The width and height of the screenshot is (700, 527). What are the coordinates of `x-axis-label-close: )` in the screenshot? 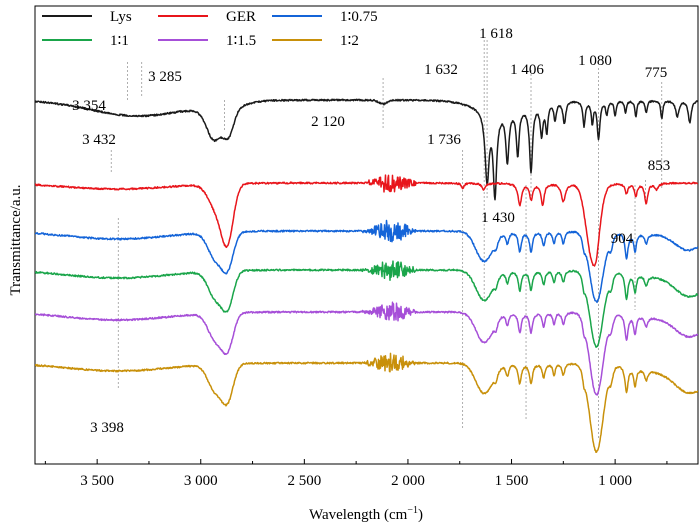 It's located at (420, 515).